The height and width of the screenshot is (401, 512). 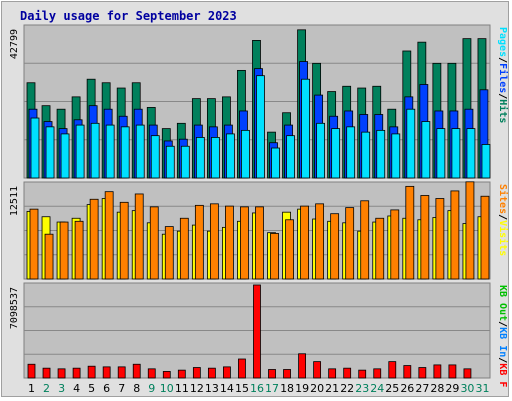 I want to click on day-label: 5, so click(x=91, y=388).